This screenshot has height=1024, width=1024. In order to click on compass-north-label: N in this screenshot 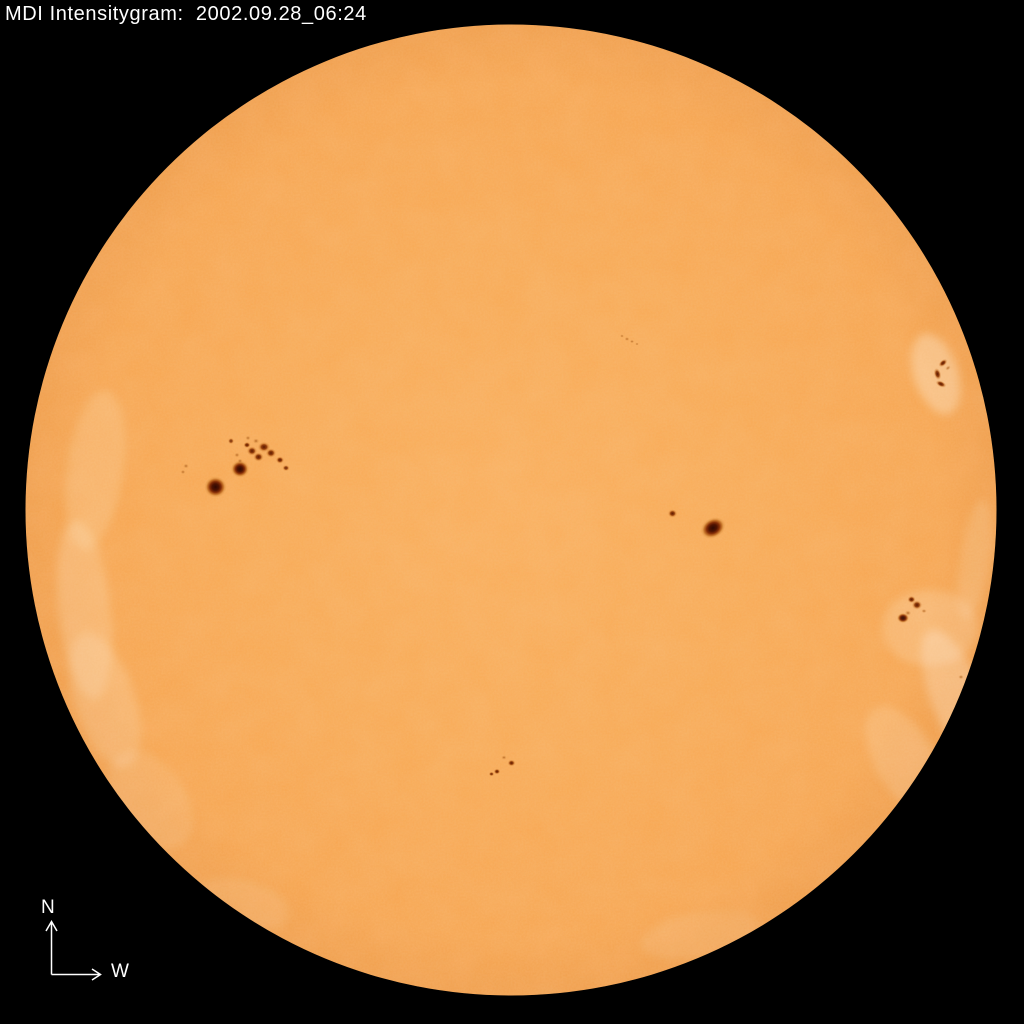, I will do `click(48, 907)`.